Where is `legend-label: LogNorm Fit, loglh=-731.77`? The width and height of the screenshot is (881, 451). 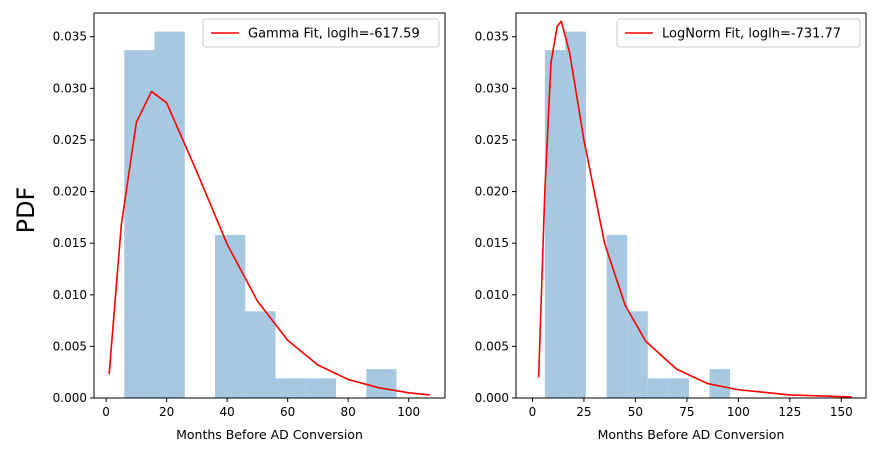 legend-label: LogNorm Fit, loglh=-731.77 is located at coordinates (751, 34).